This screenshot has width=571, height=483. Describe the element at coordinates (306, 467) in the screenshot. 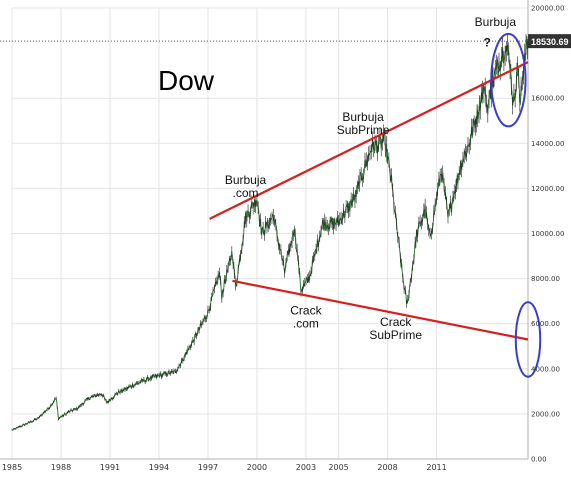

I see `x-tick-label: 2003` at that location.